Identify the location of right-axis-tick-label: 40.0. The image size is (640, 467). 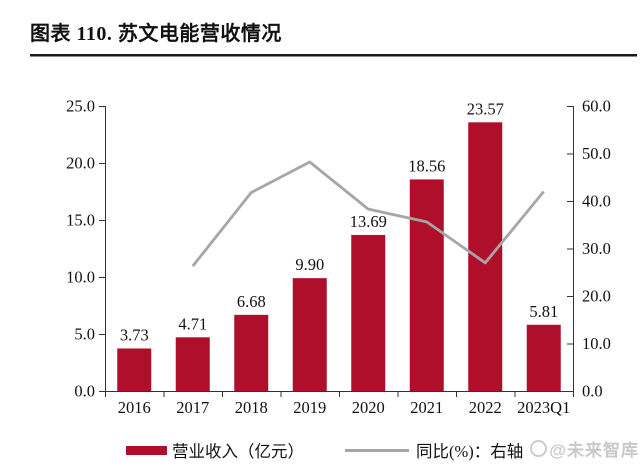
(596, 201).